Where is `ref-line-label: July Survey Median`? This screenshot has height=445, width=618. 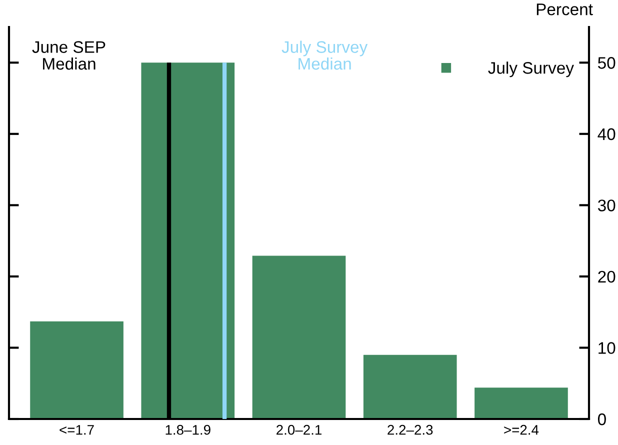 ref-line-label: July Survey Median is located at coordinates (325, 55).